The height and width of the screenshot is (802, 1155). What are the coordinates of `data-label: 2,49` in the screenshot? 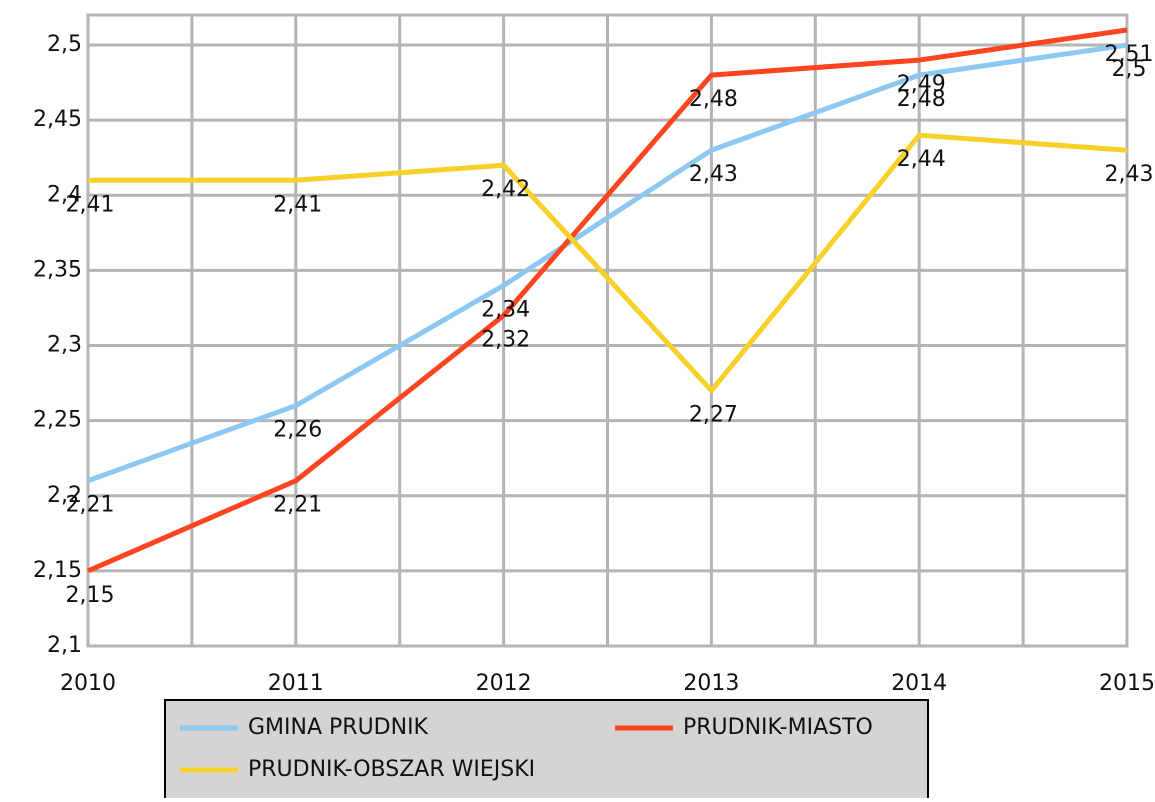 It's located at (921, 84).